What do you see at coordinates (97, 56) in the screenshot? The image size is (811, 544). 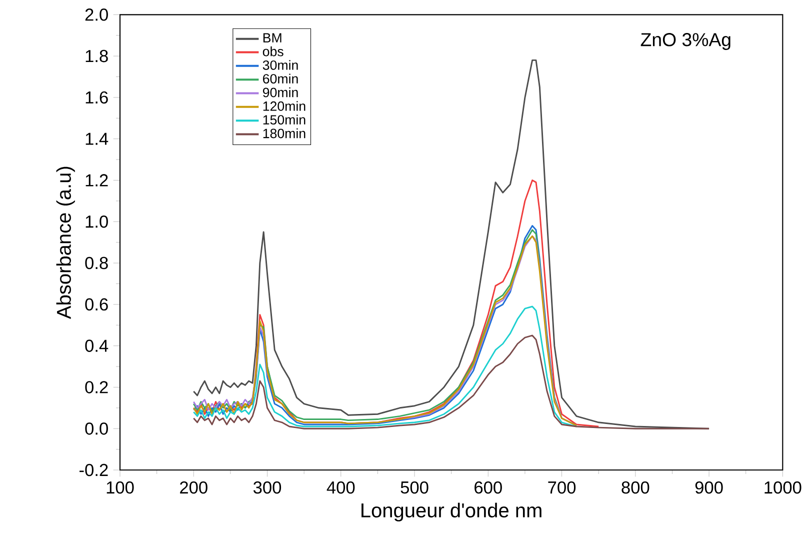 I see `y-tick-label: 1.8` at bounding box center [97, 56].